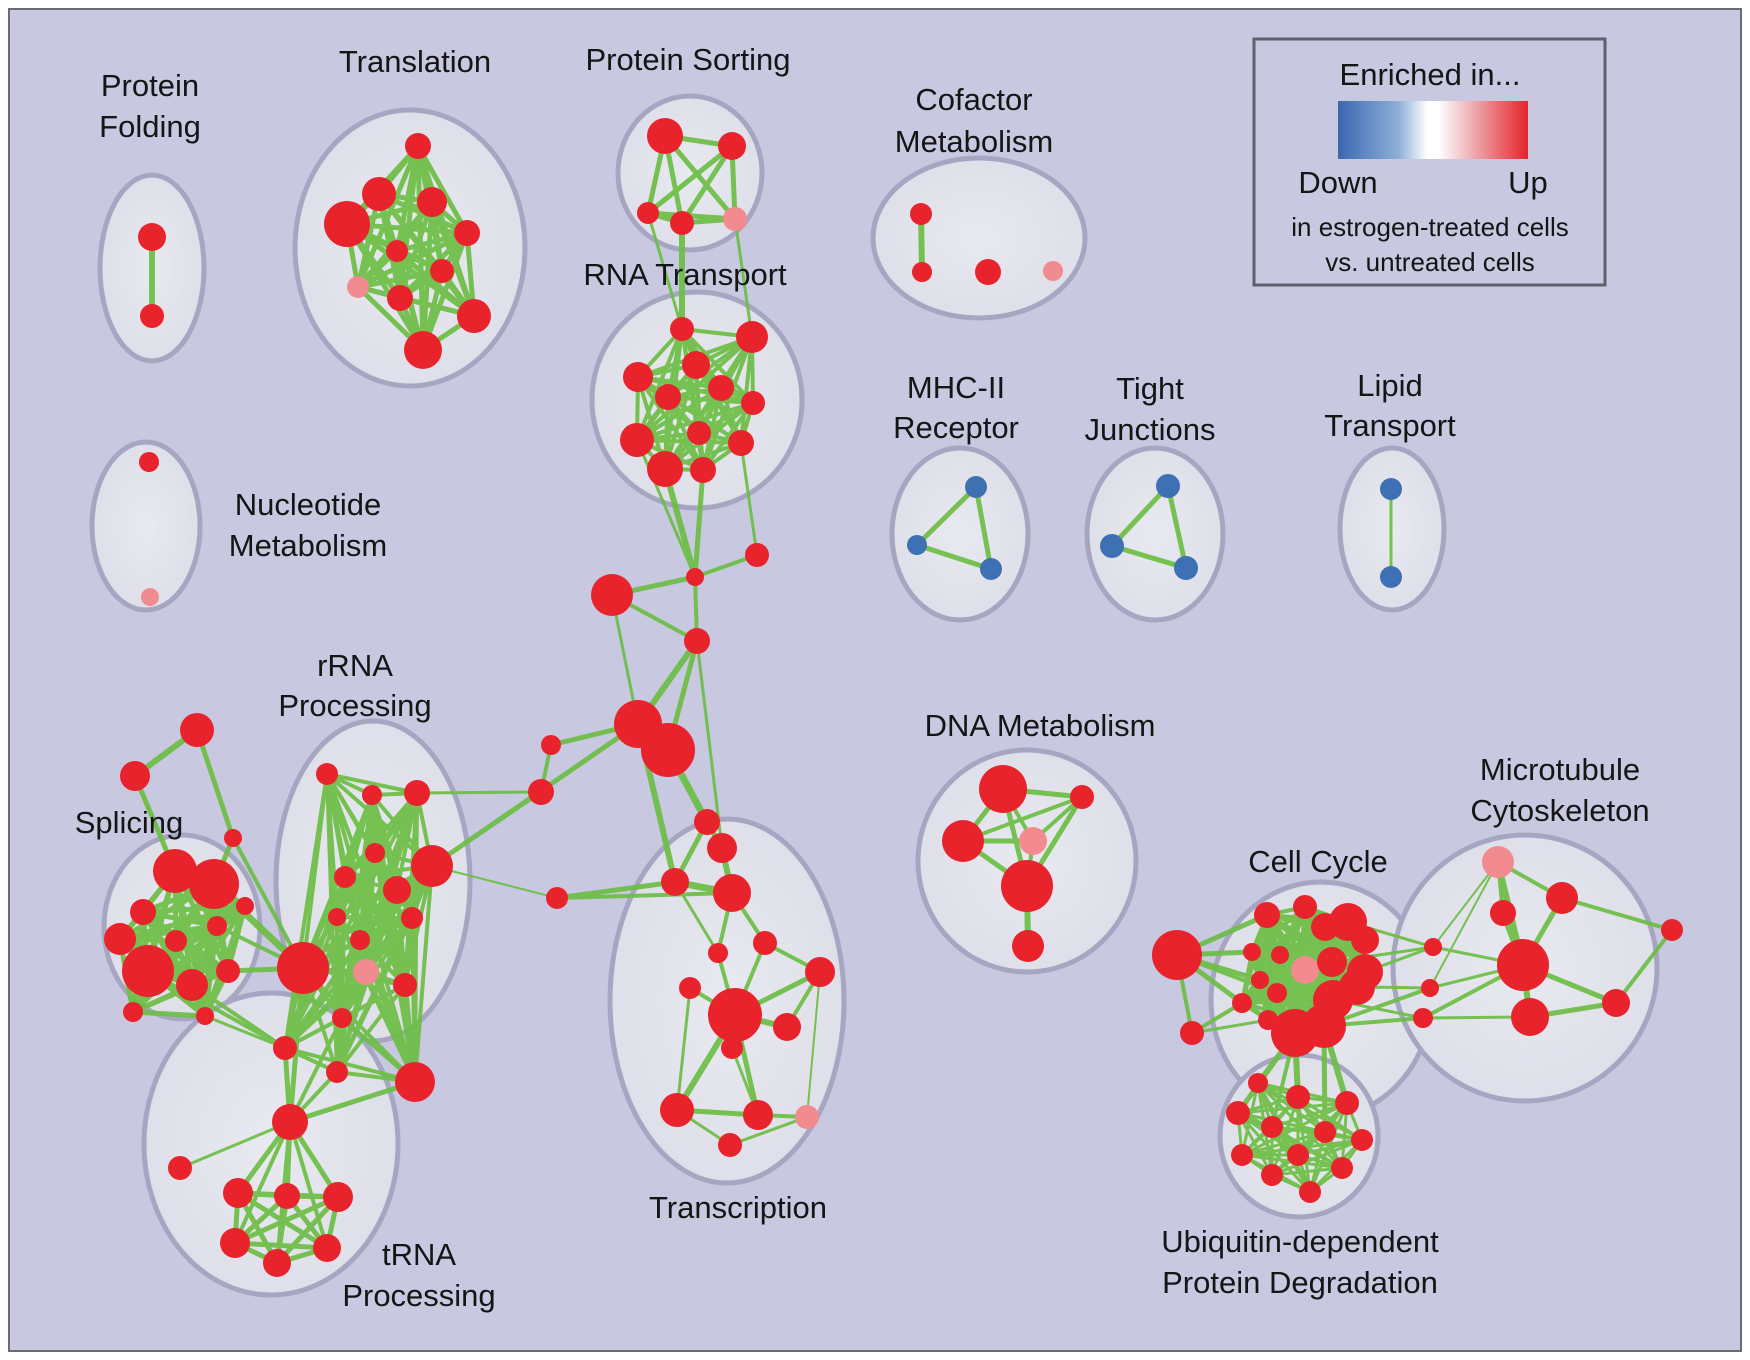 The width and height of the screenshot is (1750, 1360). Describe the element at coordinates (960, 534) in the screenshot. I see `mhc-ellipse` at that location.